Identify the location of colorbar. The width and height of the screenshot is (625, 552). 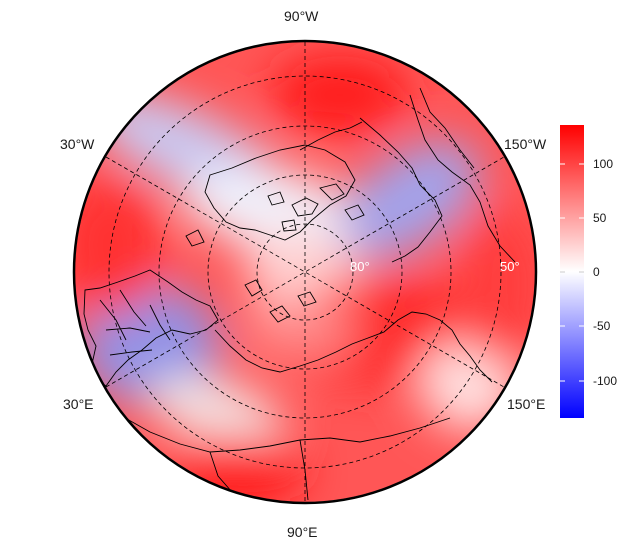
(572, 271).